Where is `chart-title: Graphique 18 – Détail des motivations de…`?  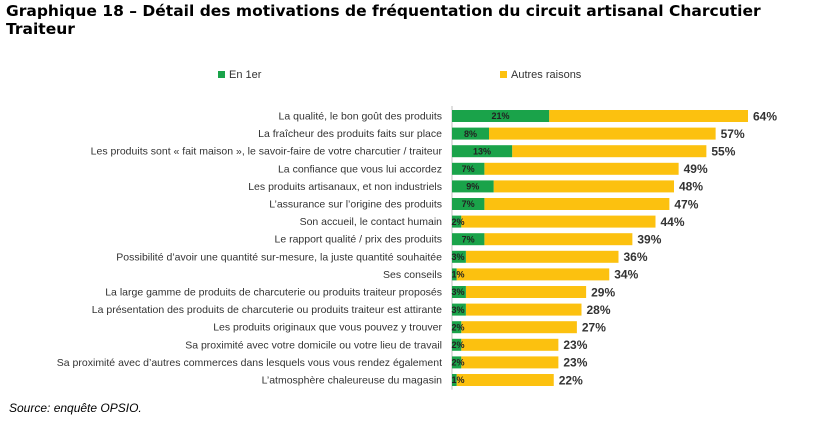 chart-title: Graphique 18 – Détail des motivations de… is located at coordinates (383, 20).